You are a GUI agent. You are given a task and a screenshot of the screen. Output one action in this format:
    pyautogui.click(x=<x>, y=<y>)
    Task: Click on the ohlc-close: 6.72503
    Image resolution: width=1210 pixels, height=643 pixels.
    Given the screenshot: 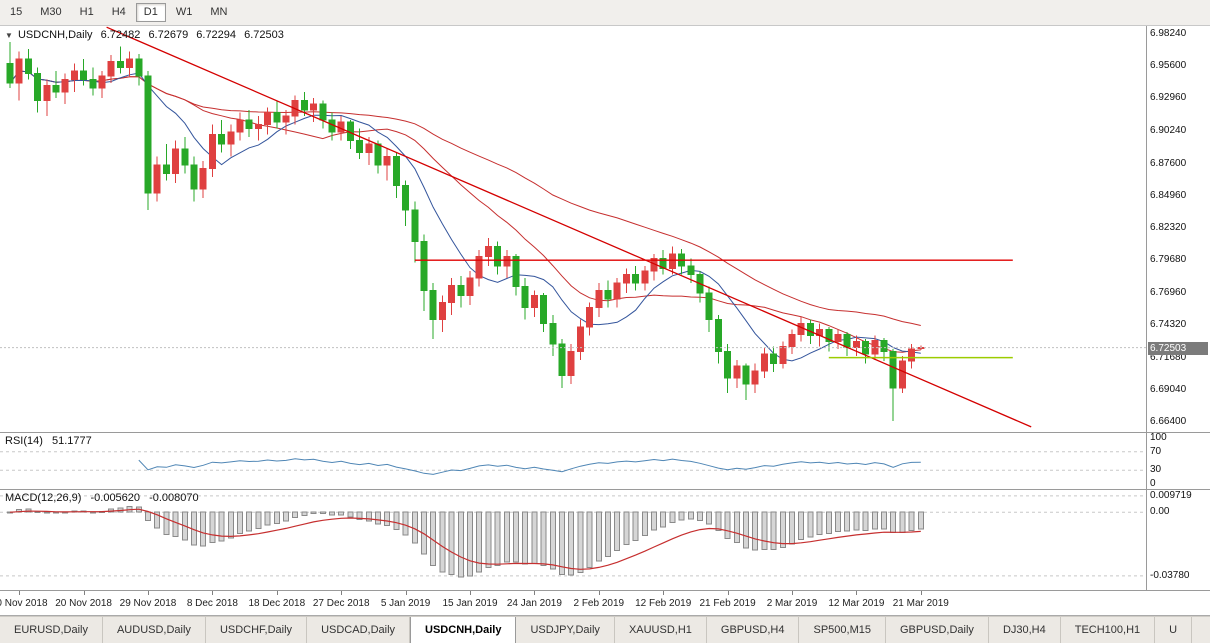 What is the action you would take?
    pyautogui.click(x=264, y=35)
    